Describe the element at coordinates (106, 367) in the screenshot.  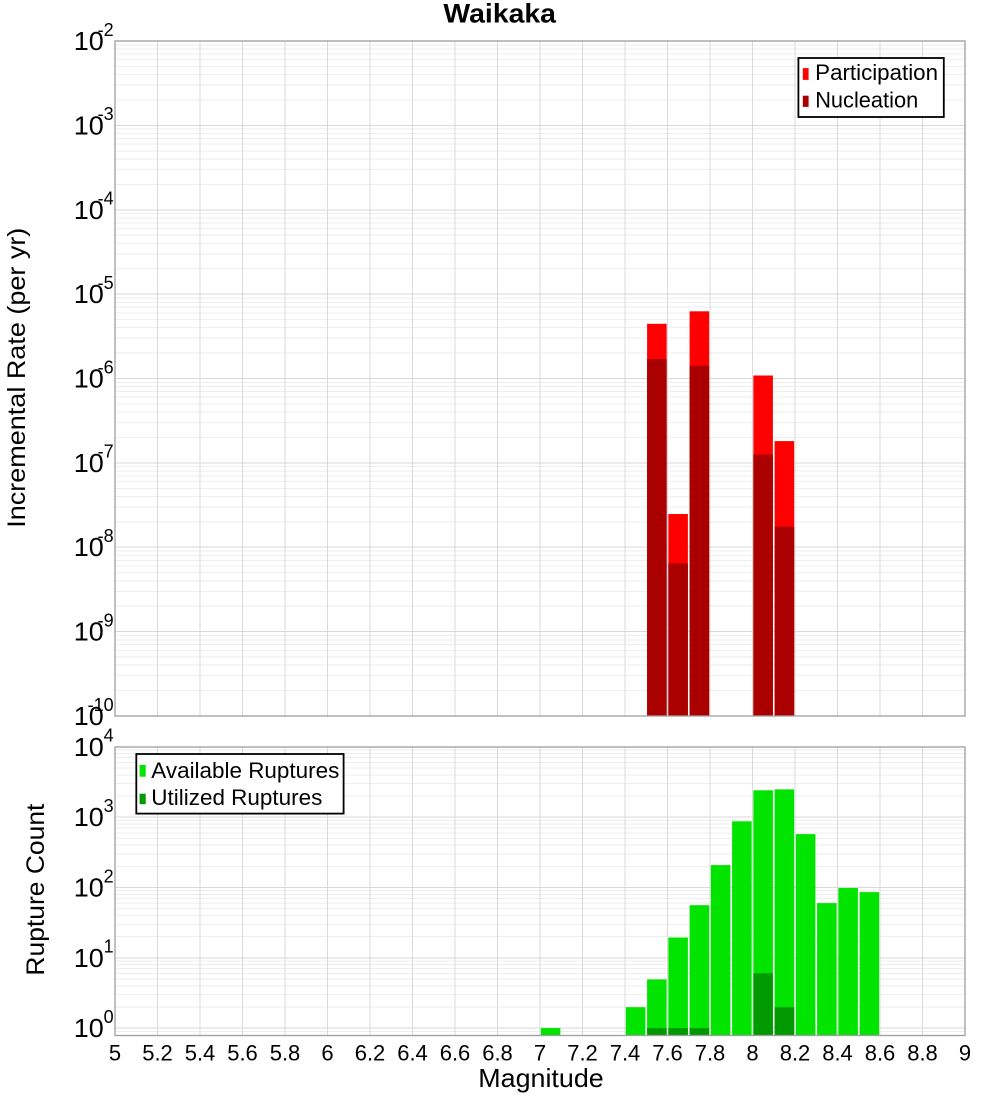
I see `svg-text: -6` at that location.